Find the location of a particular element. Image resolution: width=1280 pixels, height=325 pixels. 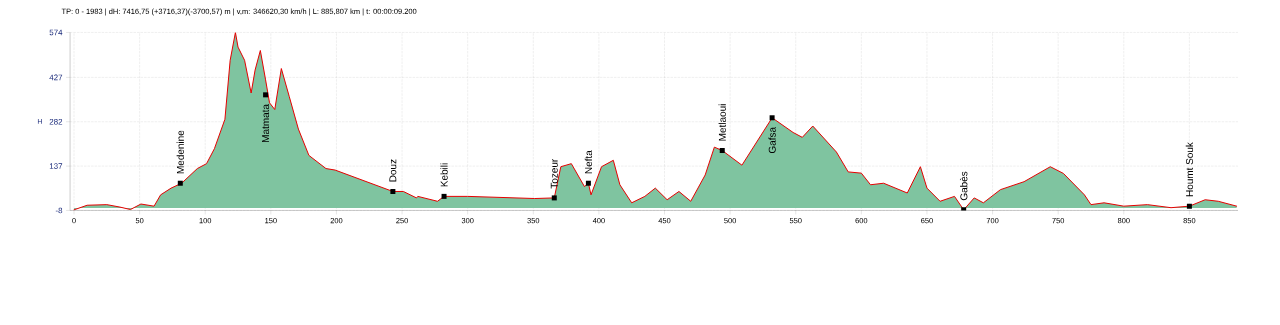

annotation: Houmt Souk is located at coordinates (1189, 169).